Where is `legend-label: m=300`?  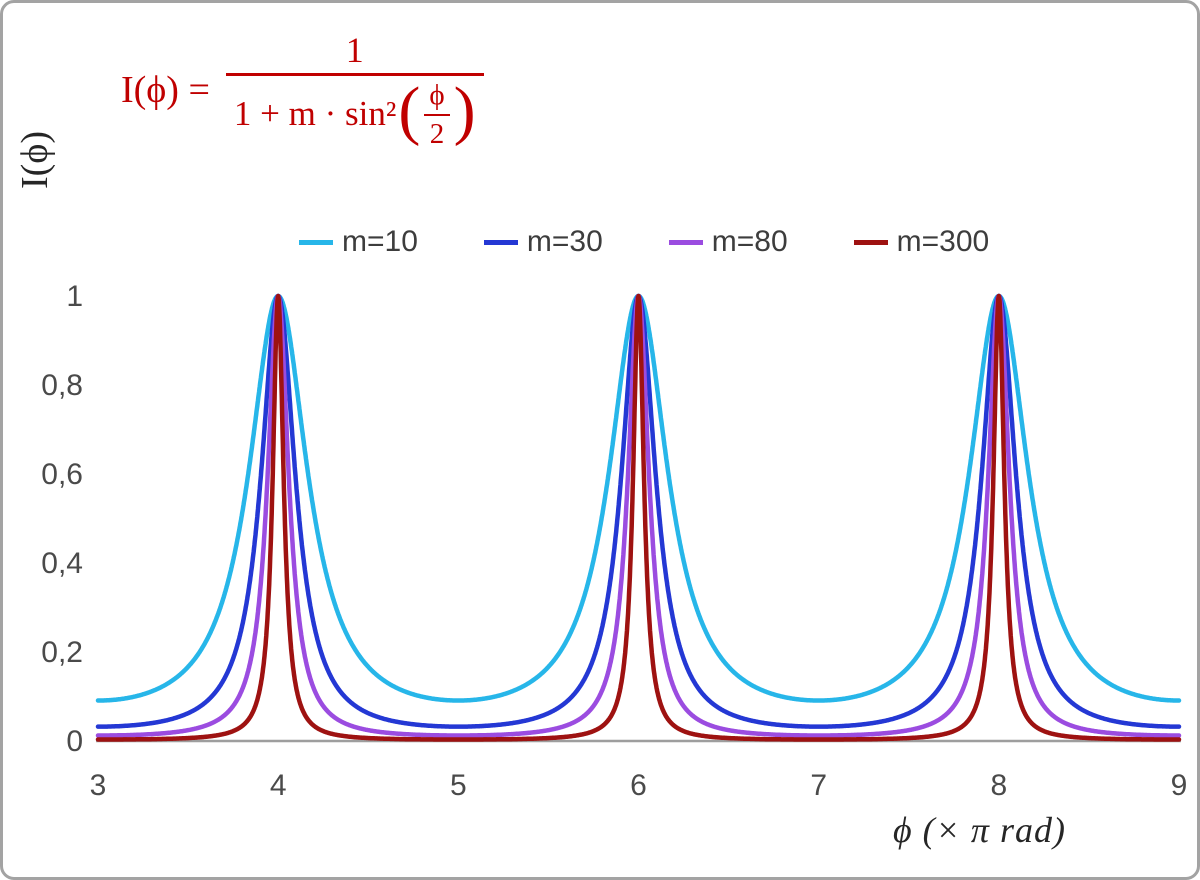 legend-label: m=300 is located at coordinates (943, 241).